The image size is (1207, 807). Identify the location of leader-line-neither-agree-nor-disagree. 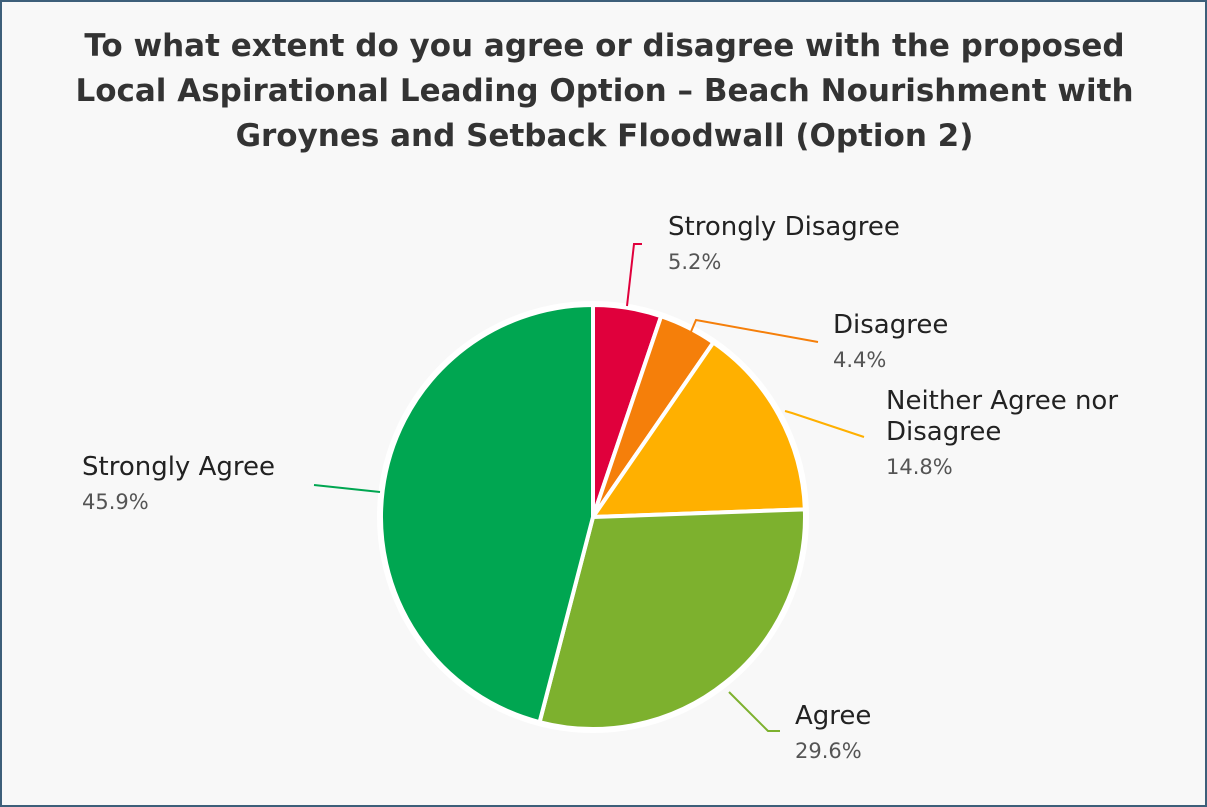
(824, 424).